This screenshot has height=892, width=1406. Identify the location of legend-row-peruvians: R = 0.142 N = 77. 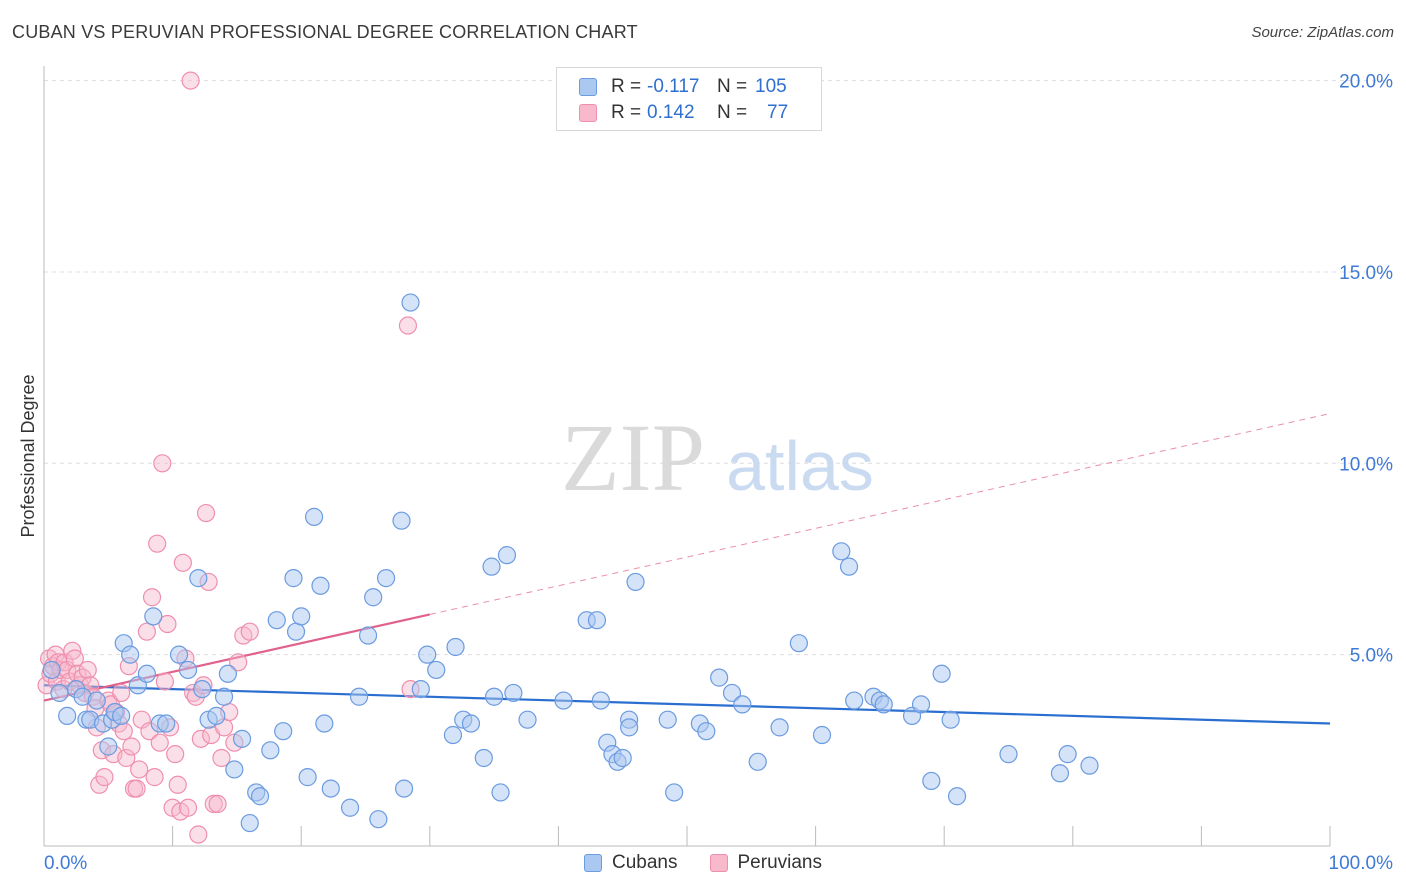
(683, 113).